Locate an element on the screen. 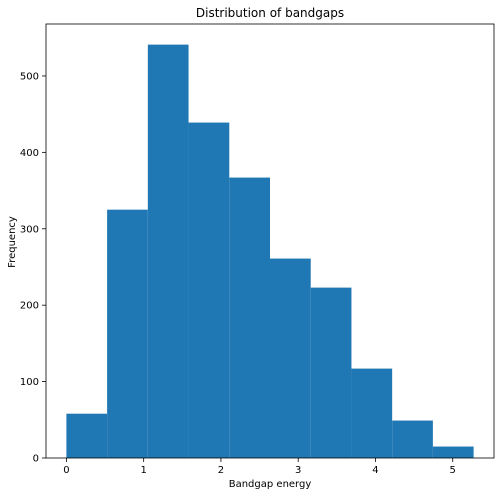 This screenshot has height=496, width=500. x-tick-label: 2 is located at coordinates (221, 470).